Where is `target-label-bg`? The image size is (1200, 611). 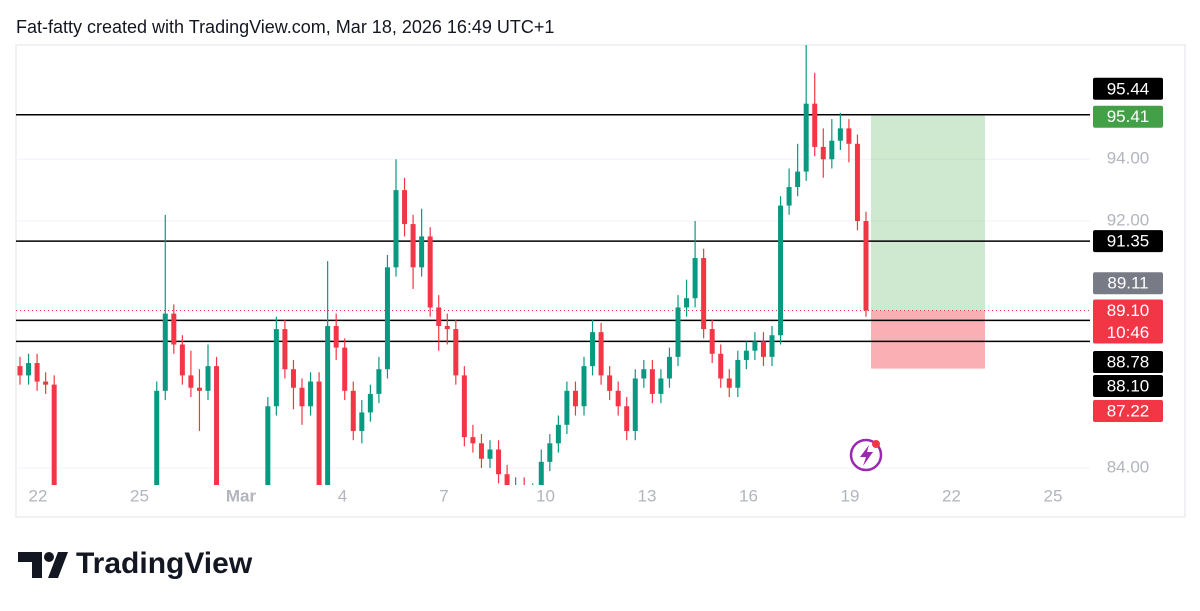
target-label-bg is located at coordinates (1128, 116).